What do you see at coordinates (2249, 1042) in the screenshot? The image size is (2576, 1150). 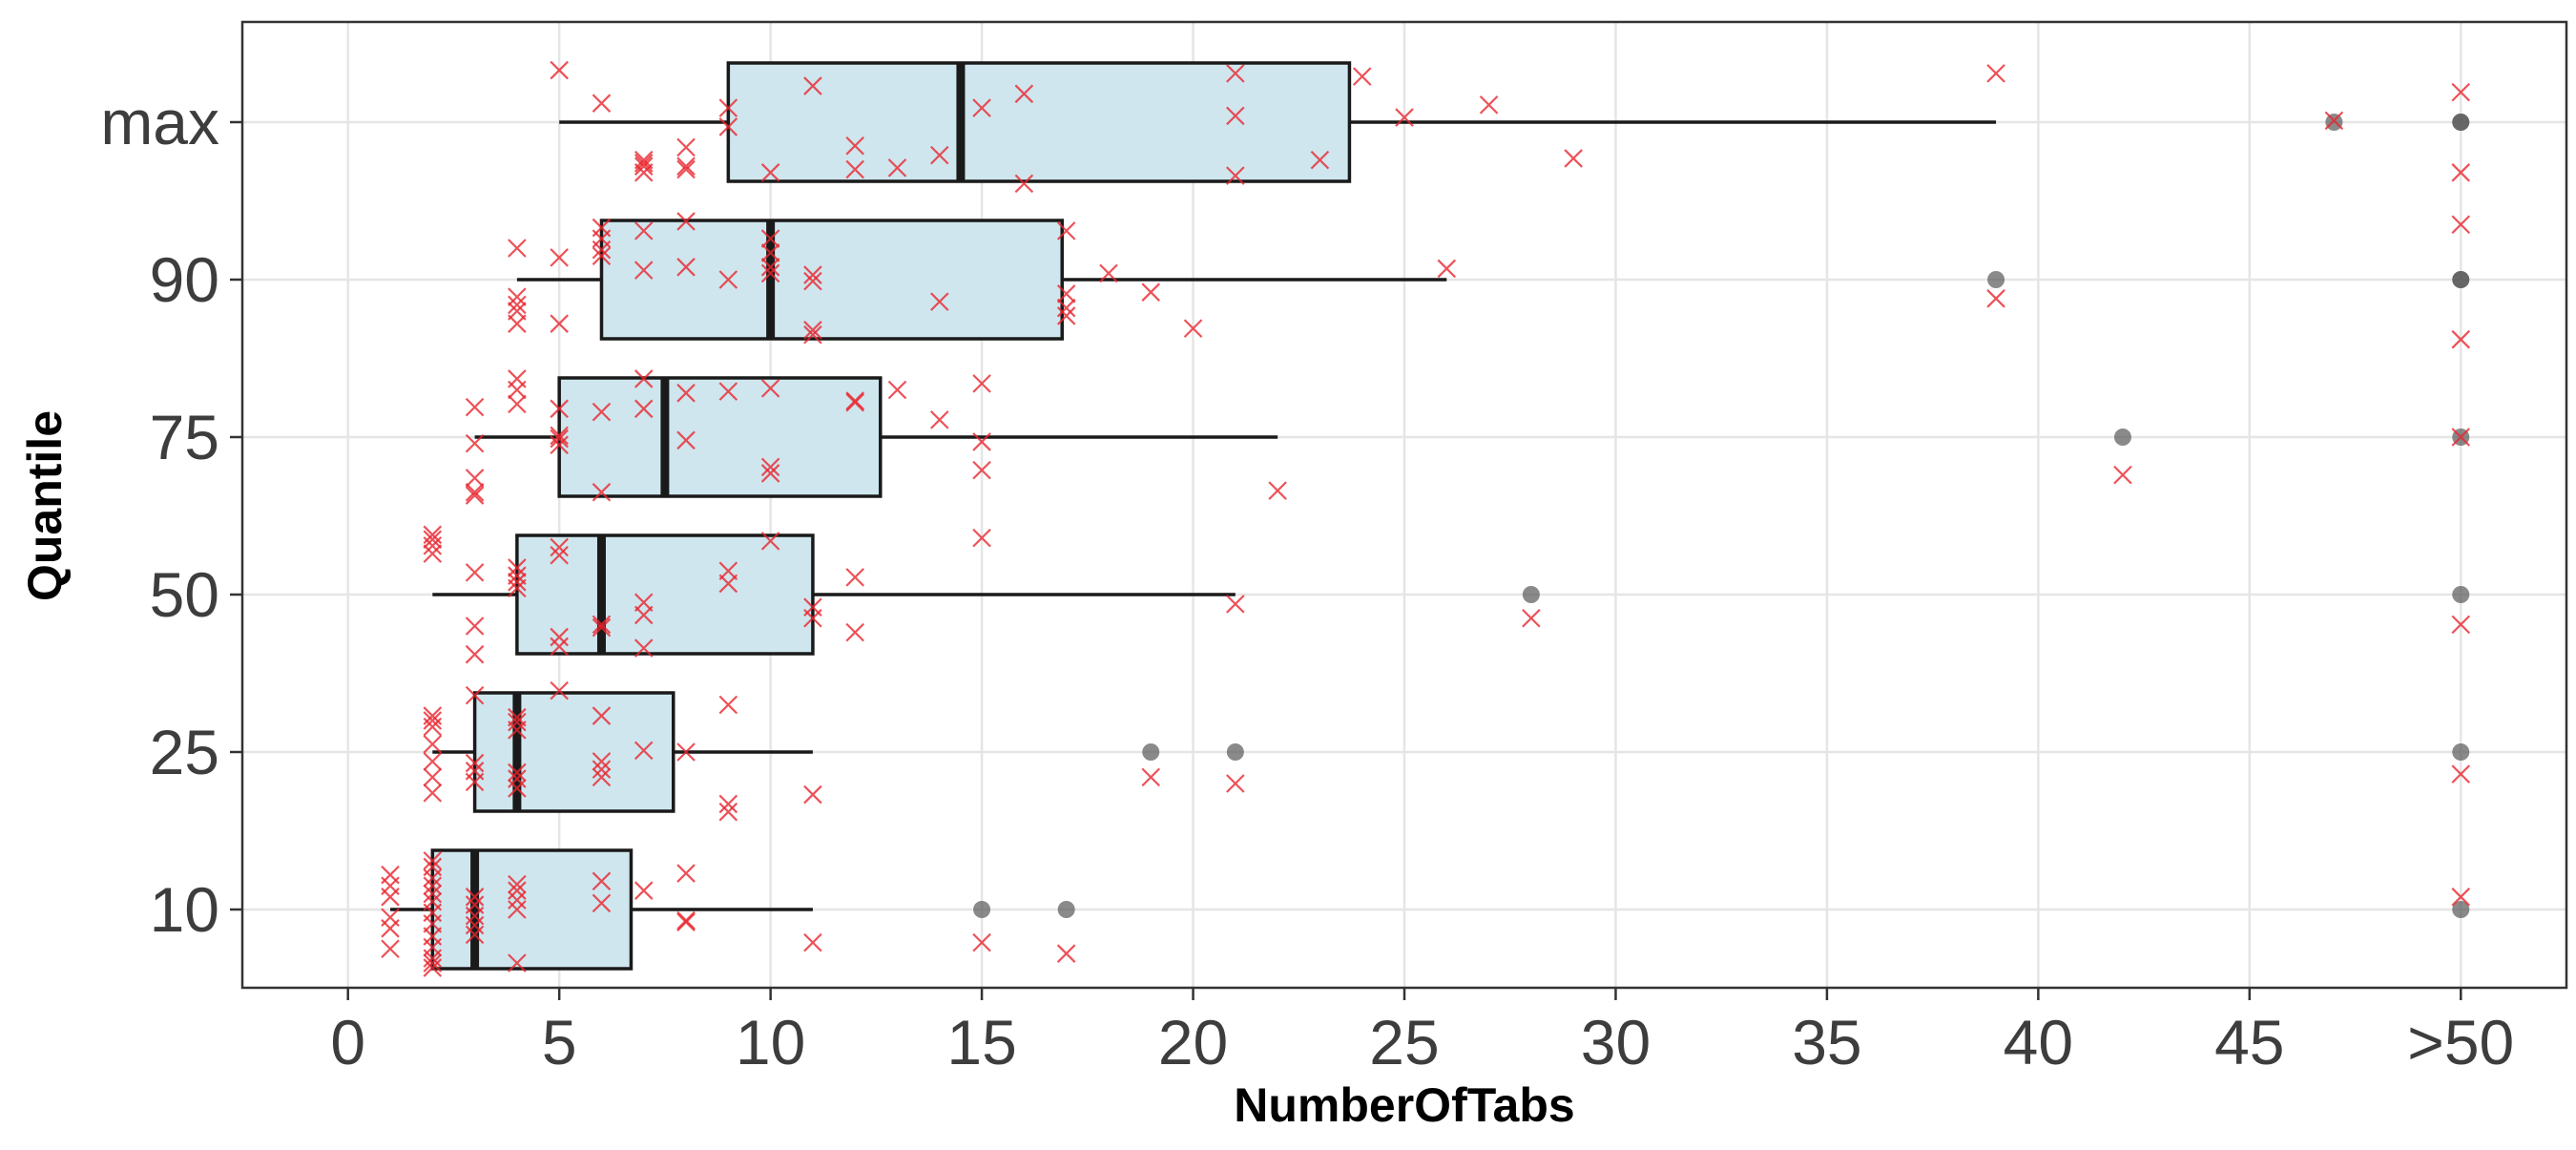 I see `x-tick-label: 45` at bounding box center [2249, 1042].